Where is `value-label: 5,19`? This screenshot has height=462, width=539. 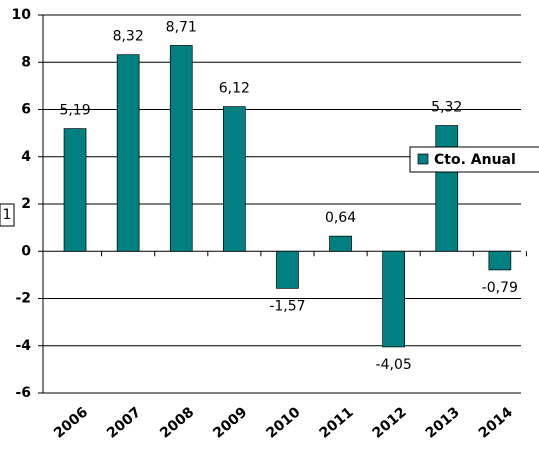 value-label: 5,19 is located at coordinates (74, 111).